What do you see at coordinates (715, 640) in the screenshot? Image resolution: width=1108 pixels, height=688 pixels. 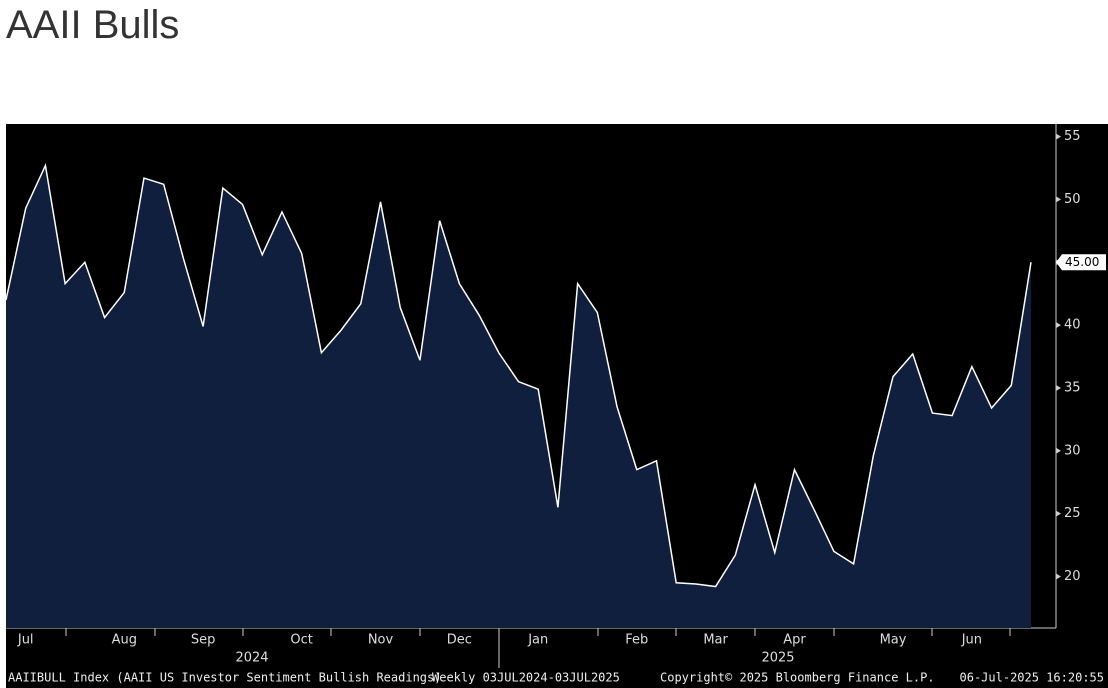 I see `x-tick-label: Mar` at bounding box center [715, 640].